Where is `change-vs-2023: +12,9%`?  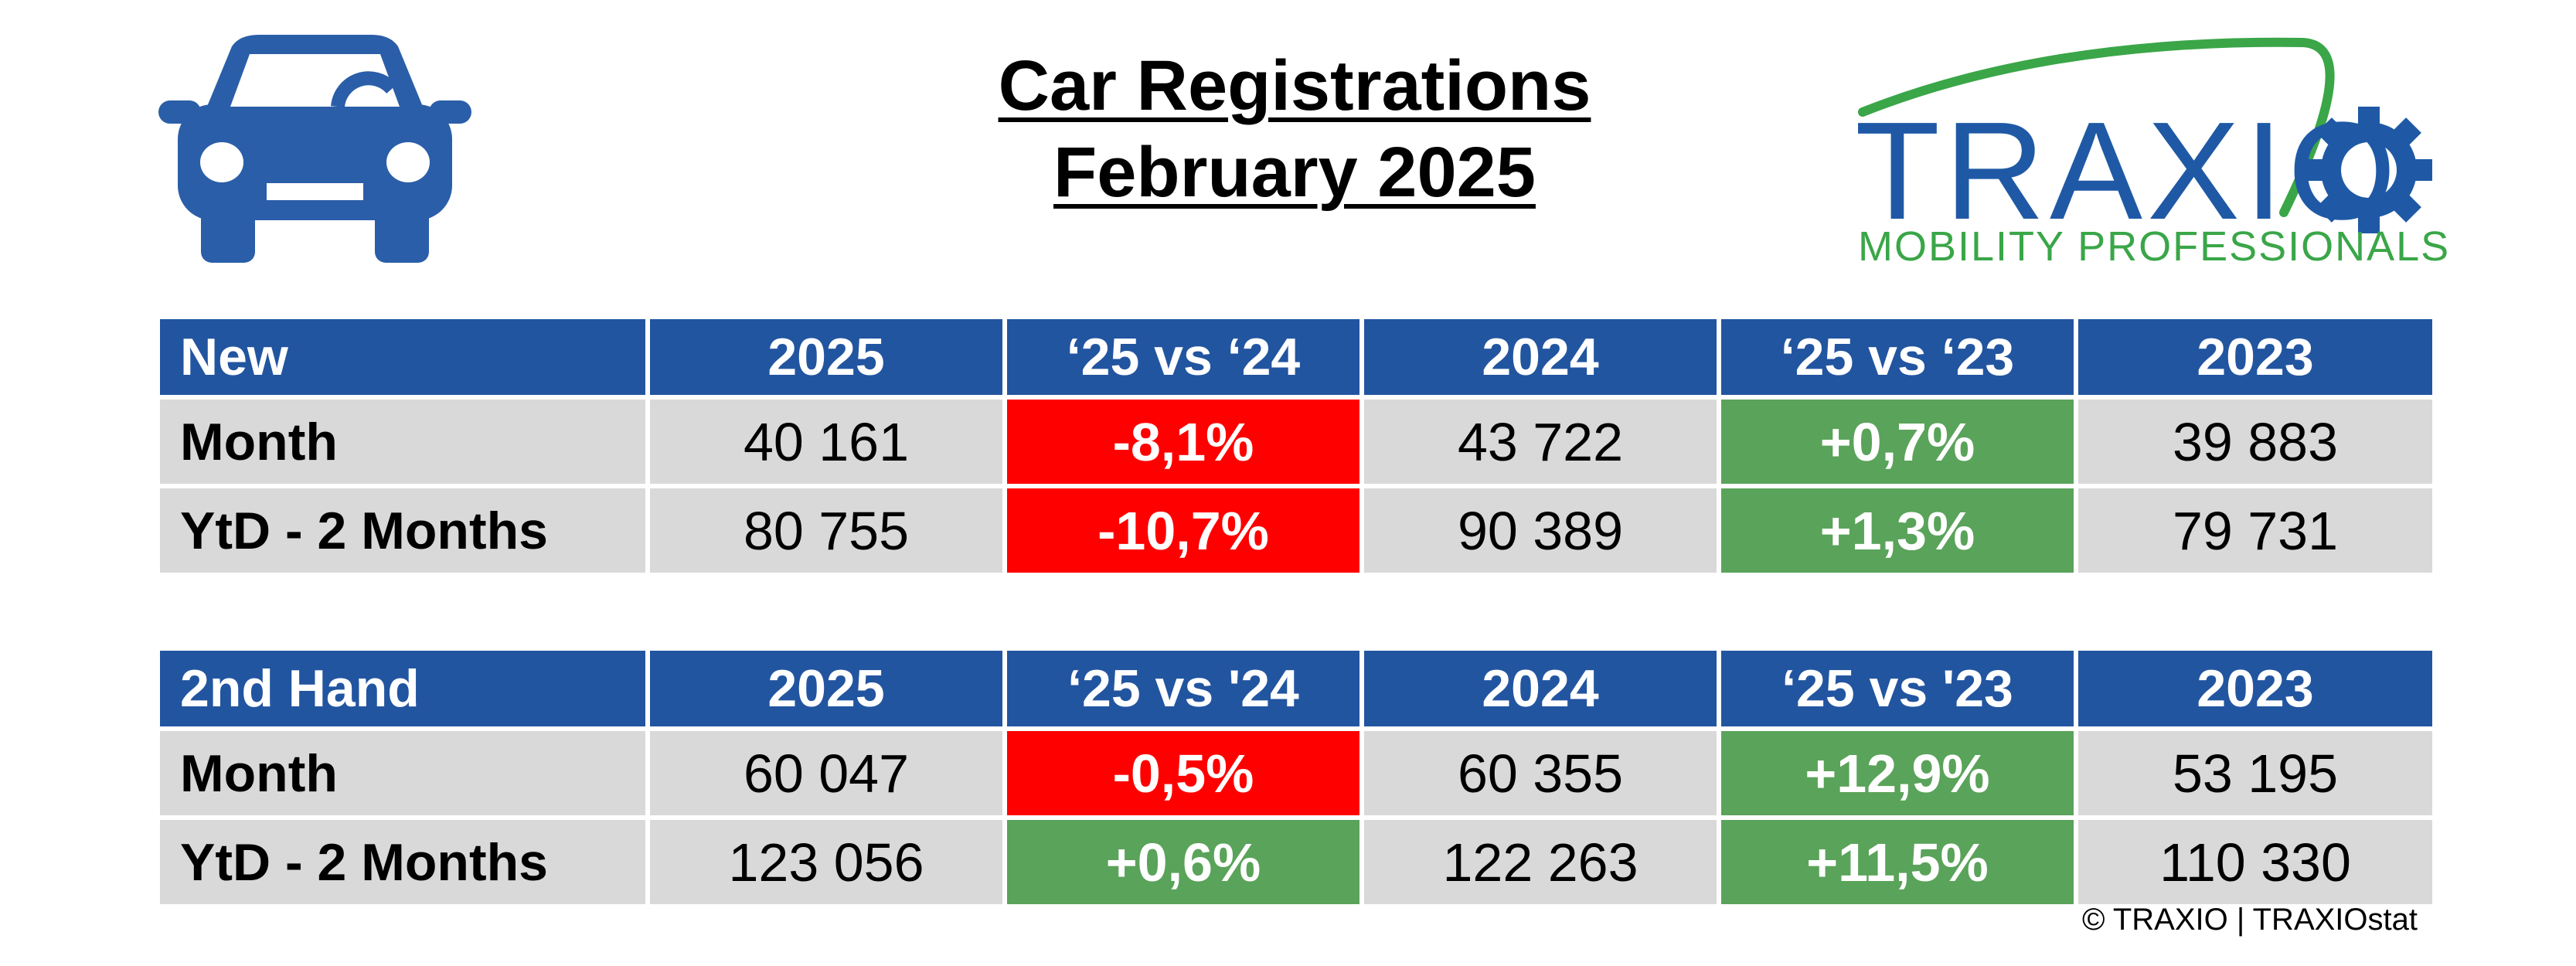 change-vs-2023: +12,9% is located at coordinates (1897, 773).